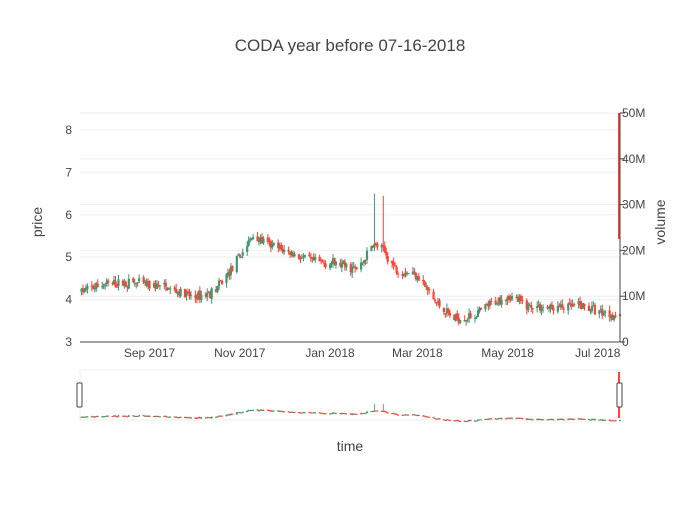 Image resolution: width=700 pixels, height=505 pixels. I want to click on x-tick-label: Jul 2018, so click(598, 353).